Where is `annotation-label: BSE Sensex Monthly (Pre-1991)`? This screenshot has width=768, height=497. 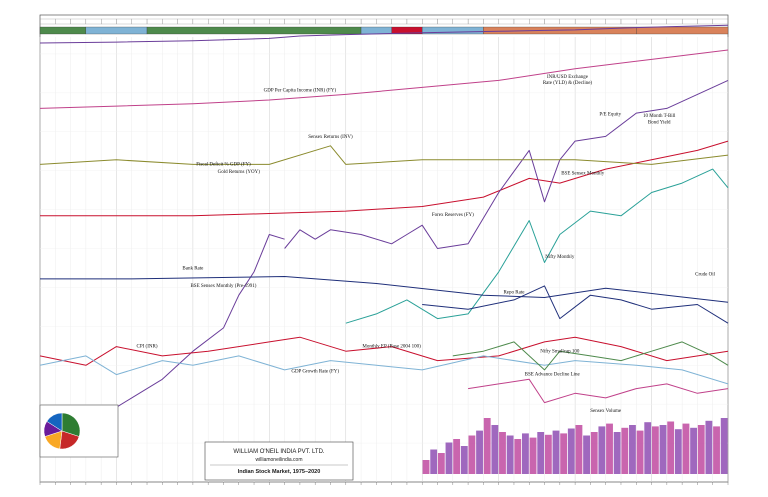
annotation-label: BSE Sensex Monthly (Pre-1991) is located at coordinates (223, 286).